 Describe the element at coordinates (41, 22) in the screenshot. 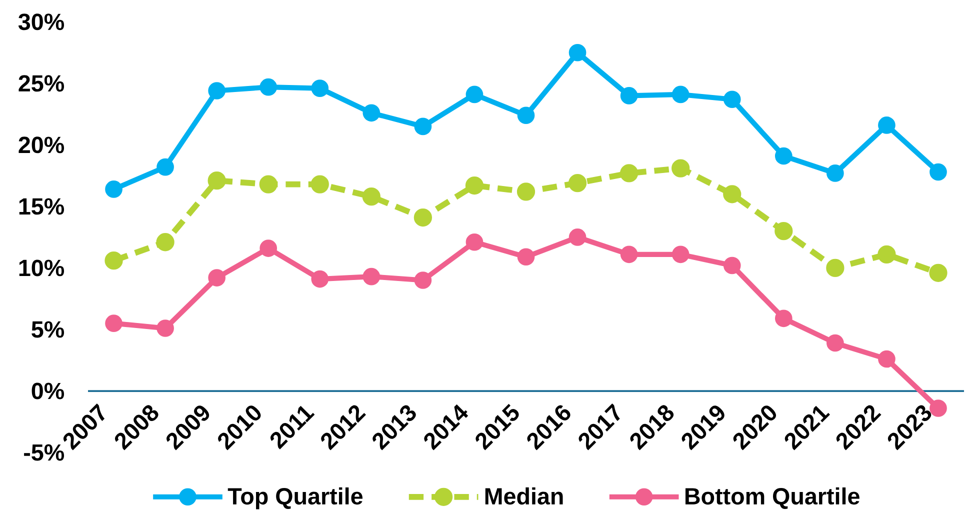

I see `y-tick-label: 30%` at that location.